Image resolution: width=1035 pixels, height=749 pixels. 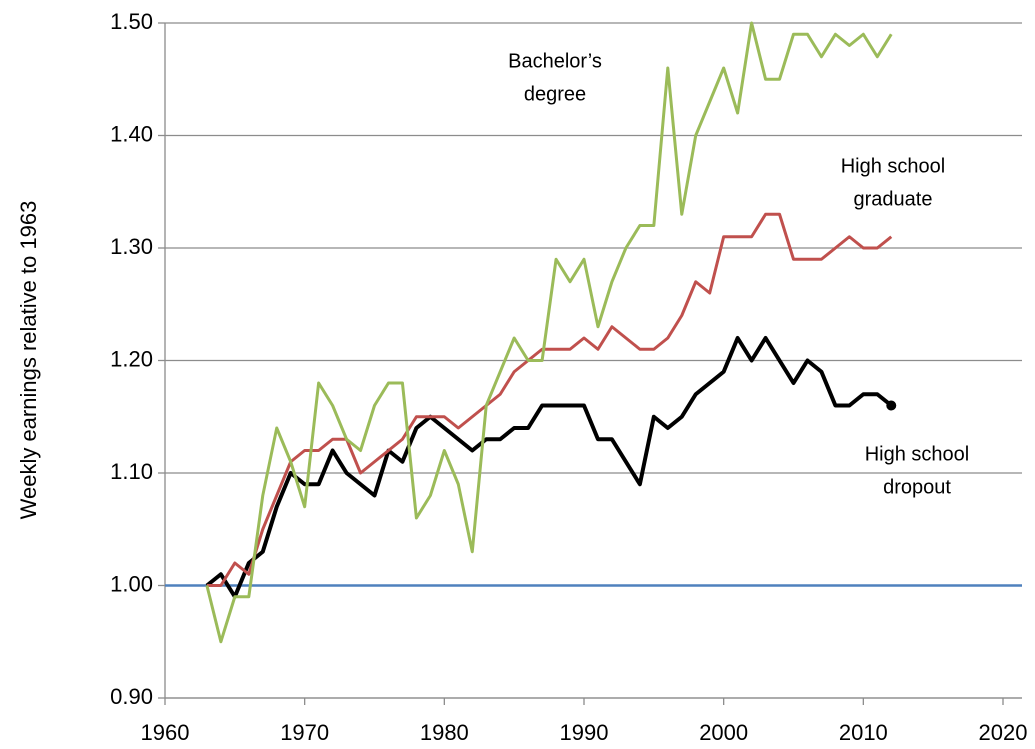 What do you see at coordinates (165, 732) in the screenshot?
I see `x-tick-label: 1960` at bounding box center [165, 732].